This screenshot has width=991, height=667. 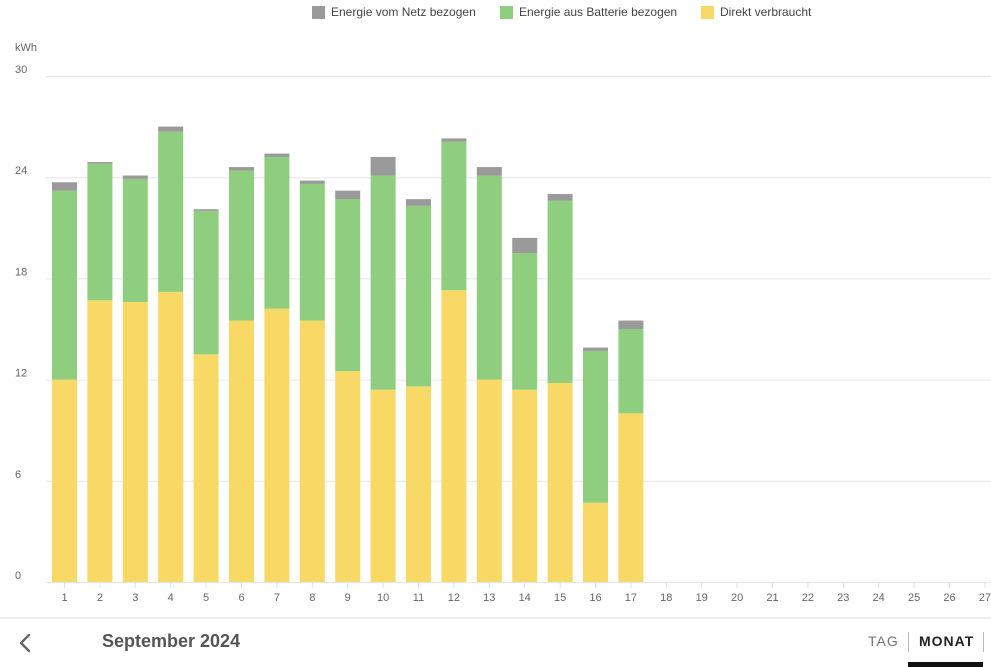 What do you see at coordinates (454, 598) in the screenshot?
I see `x-tick-label: 12` at bounding box center [454, 598].